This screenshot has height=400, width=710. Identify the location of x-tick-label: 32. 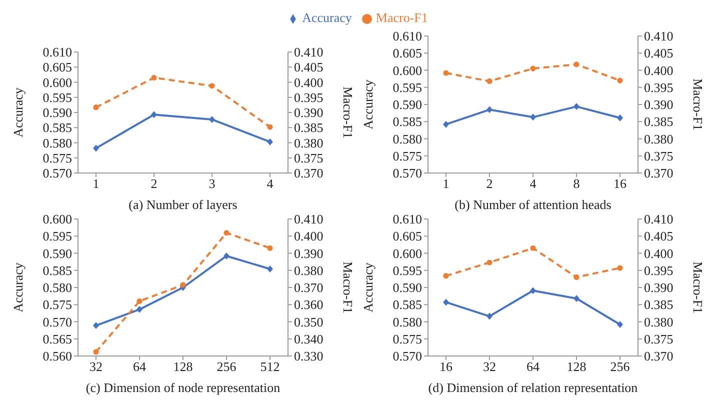
(489, 366).